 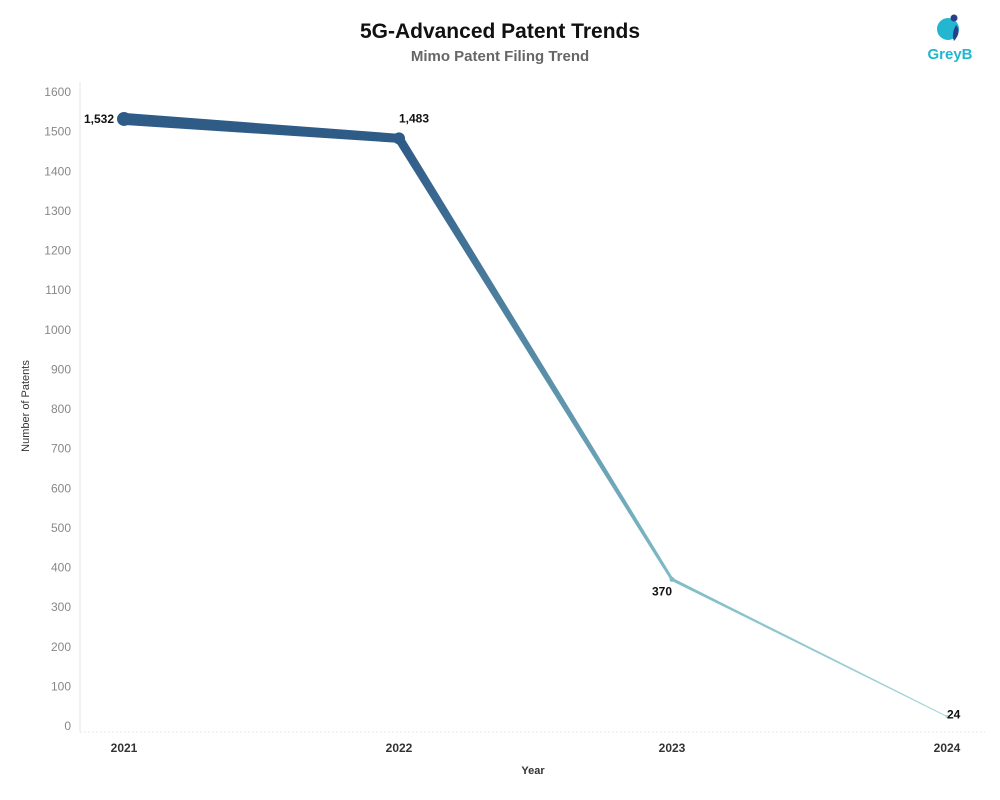 What do you see at coordinates (399, 748) in the screenshot?
I see `x-tick-label: 2022` at bounding box center [399, 748].